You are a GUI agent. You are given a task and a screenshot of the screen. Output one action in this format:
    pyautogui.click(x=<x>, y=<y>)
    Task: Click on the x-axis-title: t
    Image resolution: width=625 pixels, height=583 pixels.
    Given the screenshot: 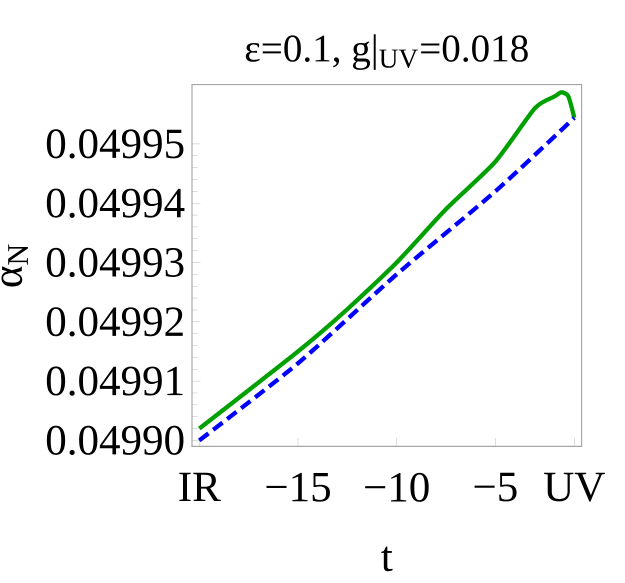 What is the action you would take?
    pyautogui.click(x=387, y=559)
    